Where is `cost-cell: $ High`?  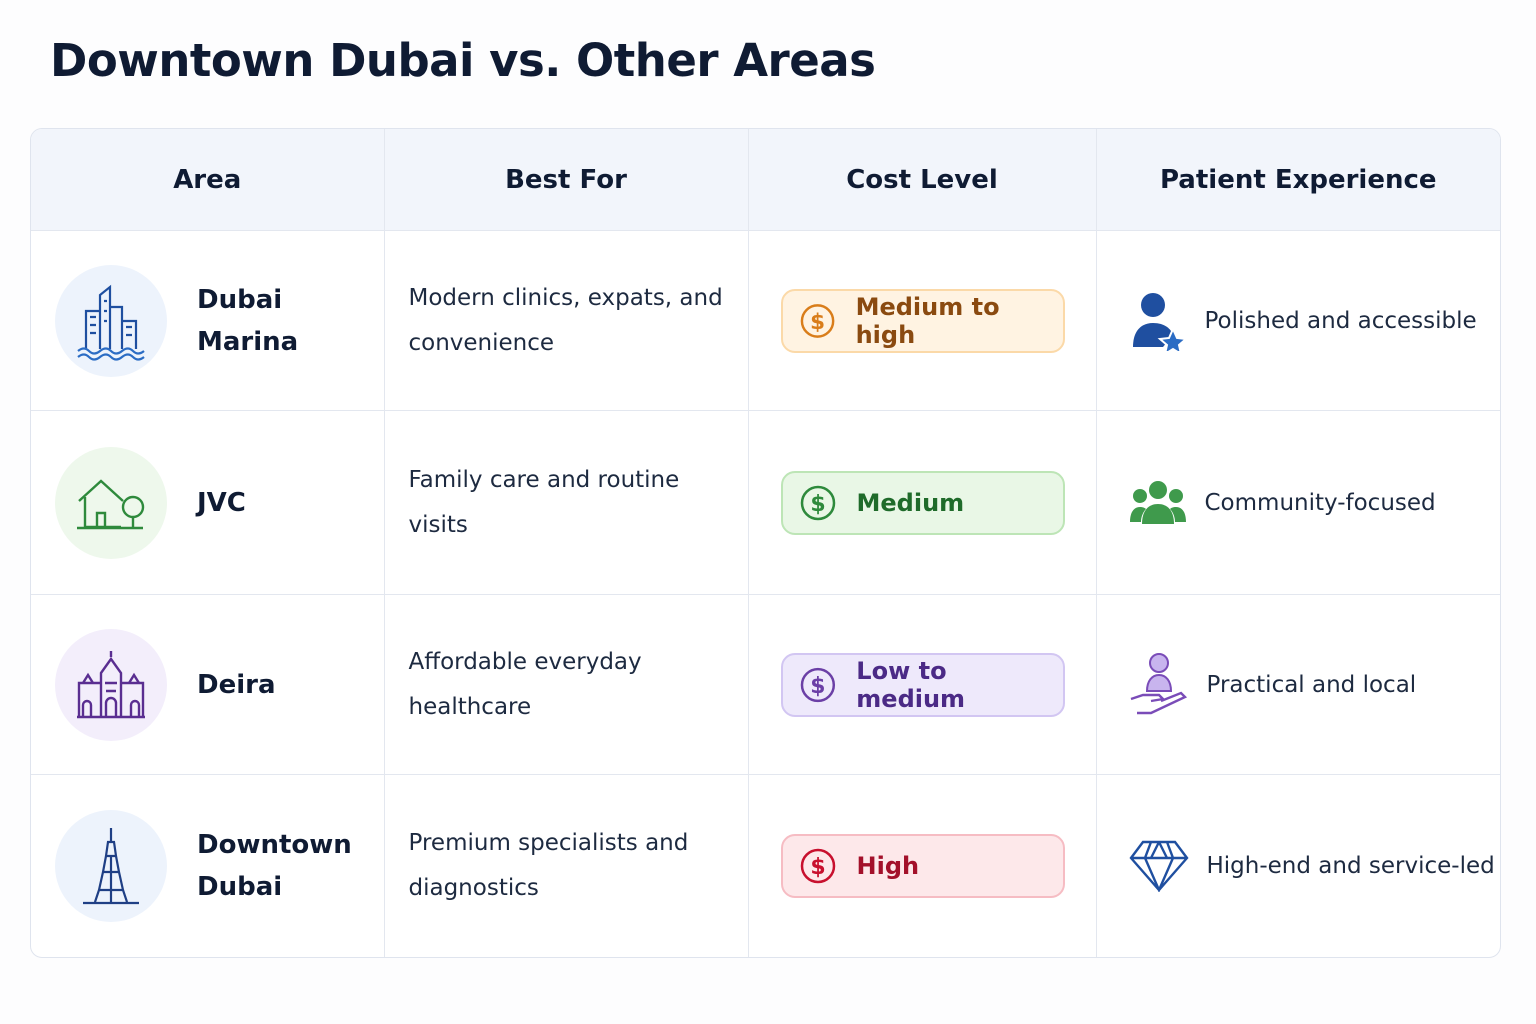
cost-cell: $ High is located at coordinates (922, 865).